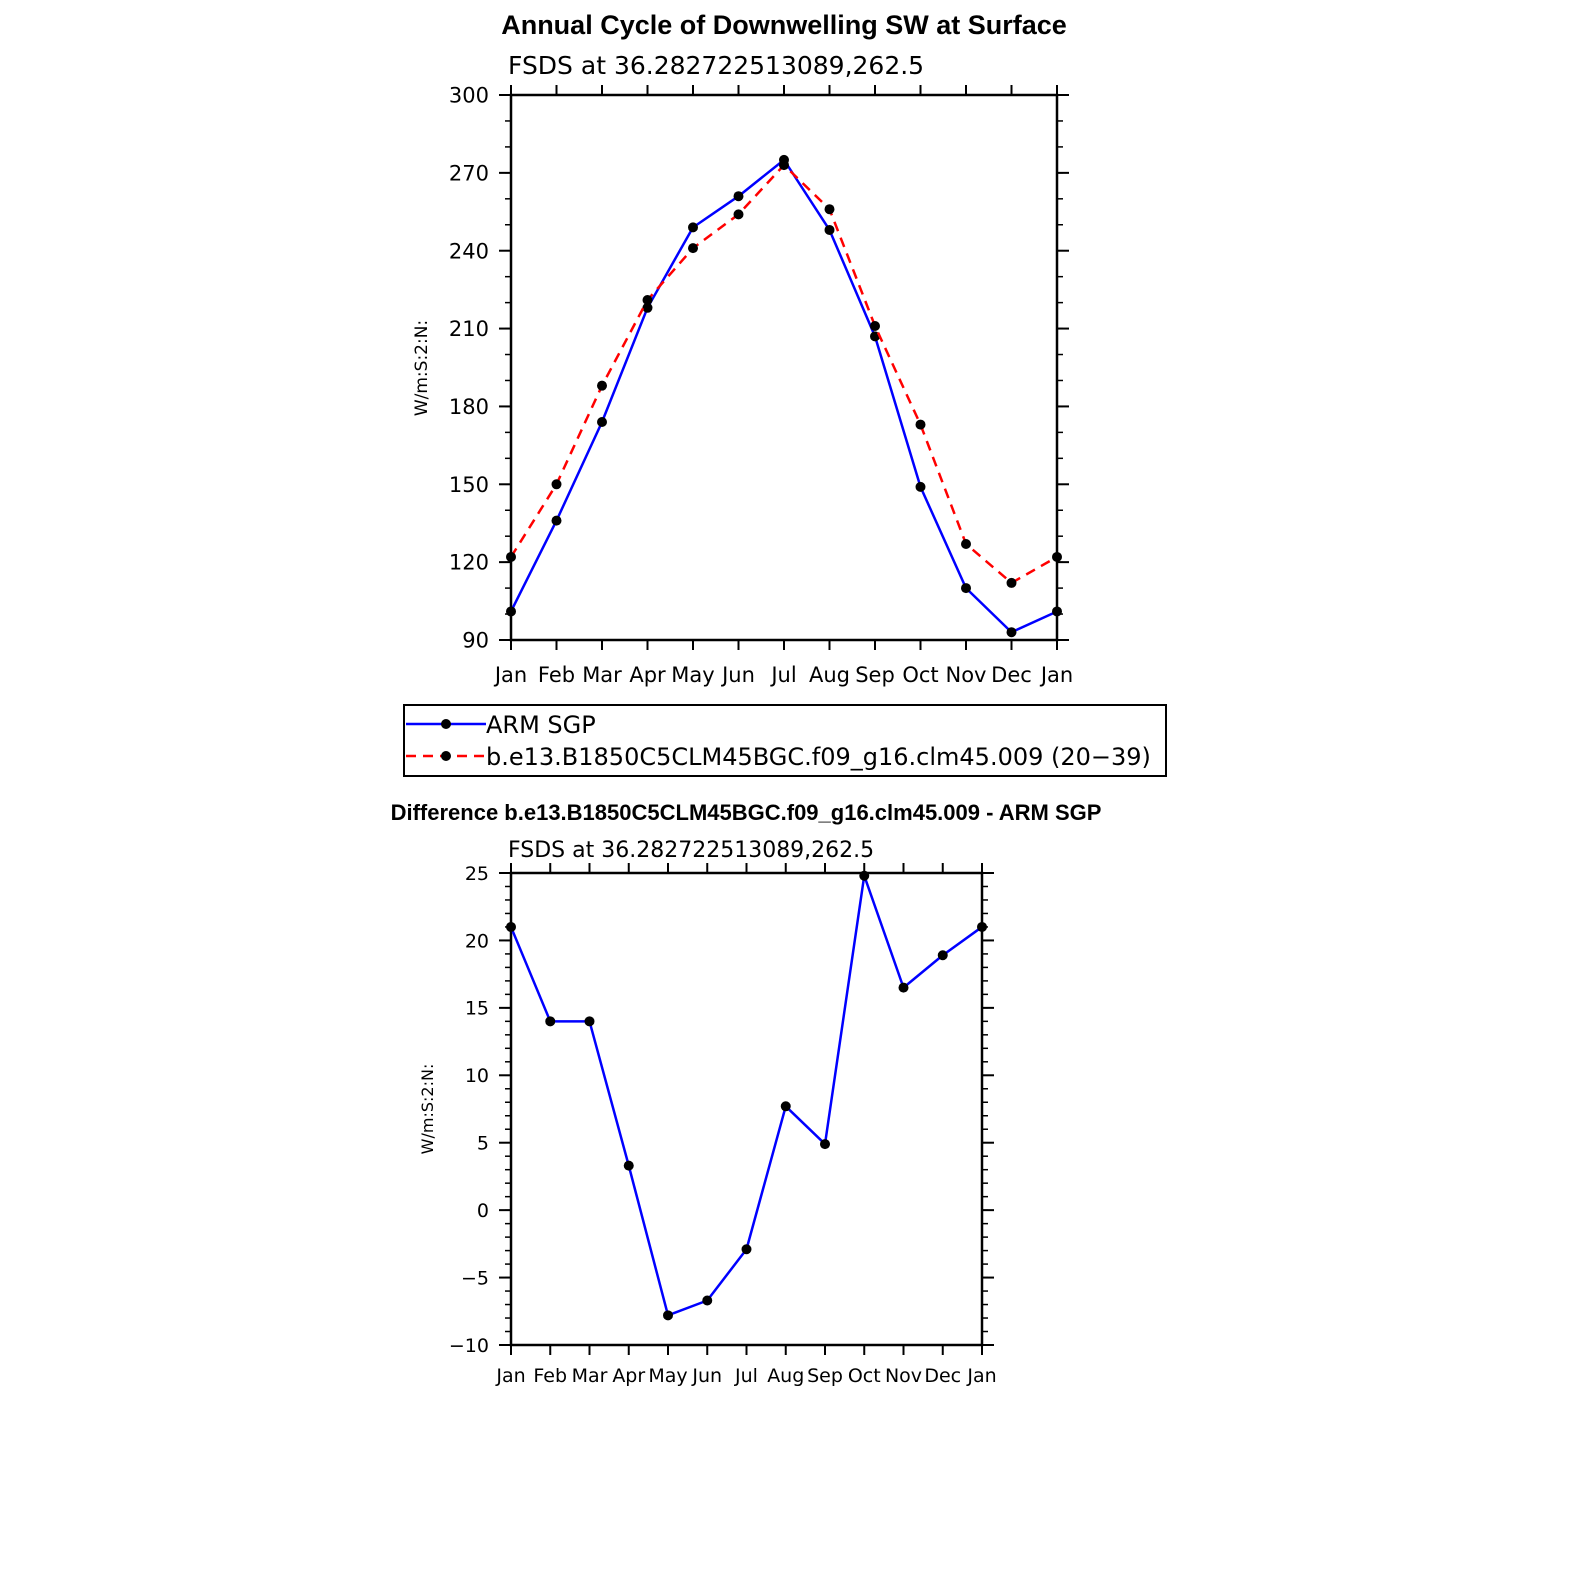 The height and width of the screenshot is (1574, 1574). Describe the element at coordinates (469, 329) in the screenshot. I see `y-tick-label: 210` at that location.